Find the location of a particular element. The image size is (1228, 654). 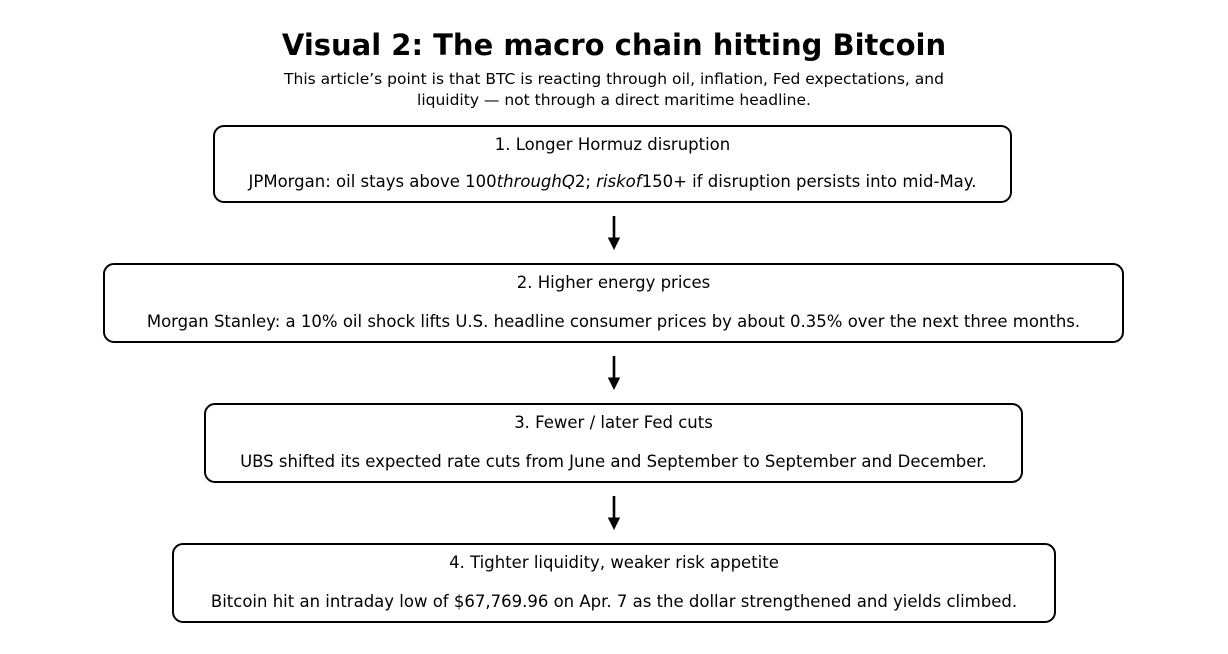

flow-step-2-header: 2. Higher energy prices is located at coordinates (613, 282).